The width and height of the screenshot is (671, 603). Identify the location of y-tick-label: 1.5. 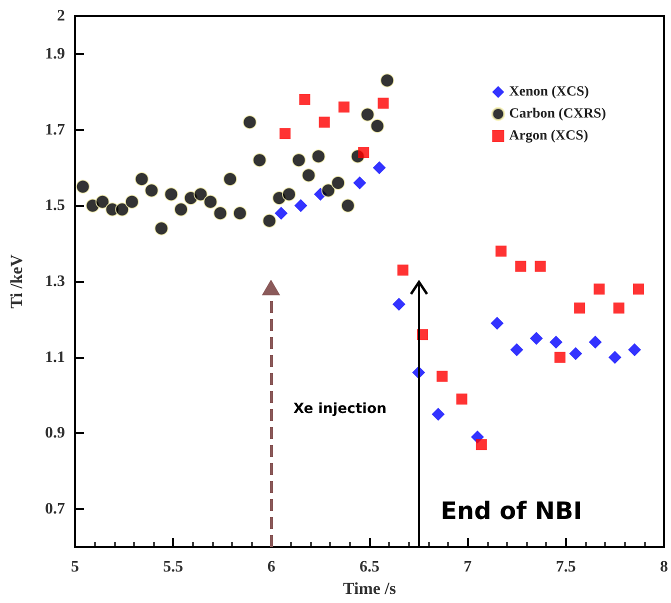
(55, 205).